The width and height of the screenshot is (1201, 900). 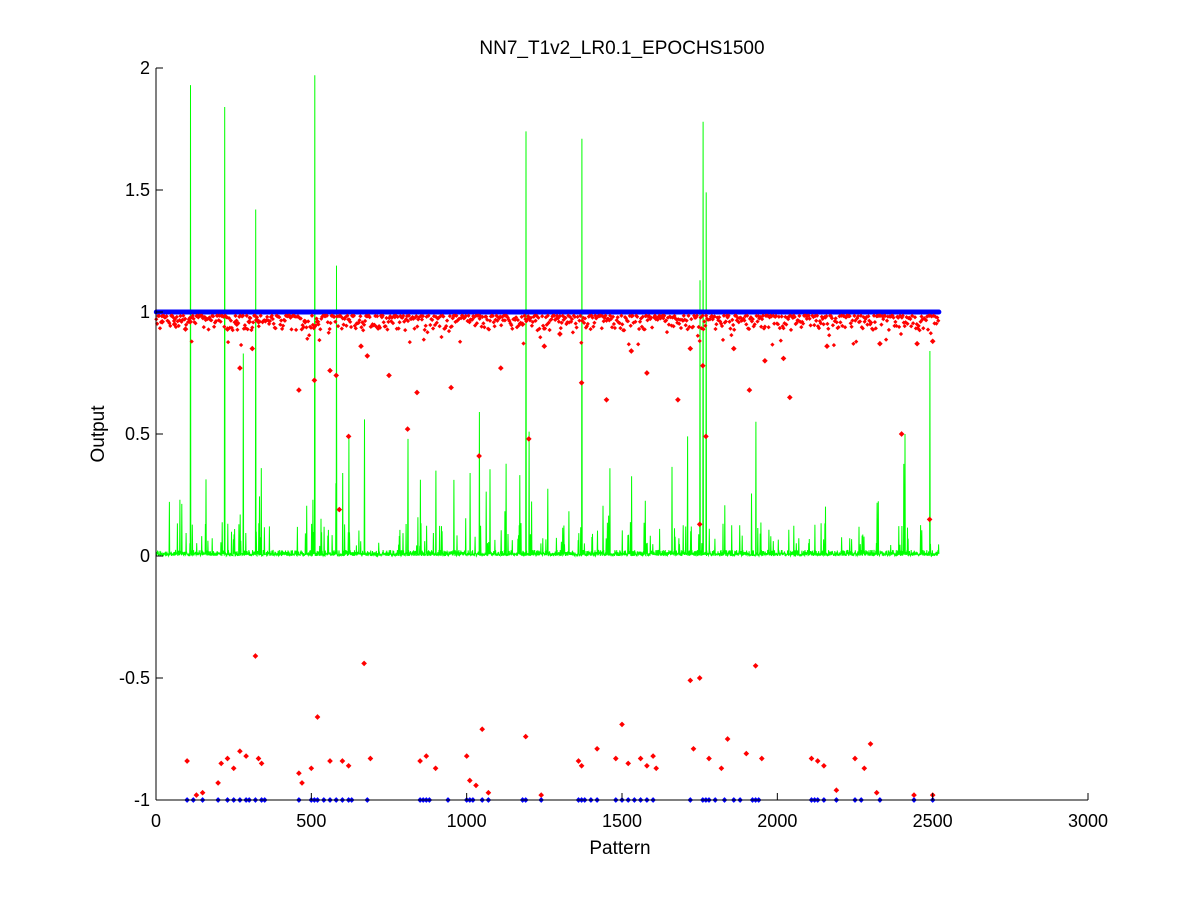 I want to click on y-tick-label: 1, so click(x=145, y=312).